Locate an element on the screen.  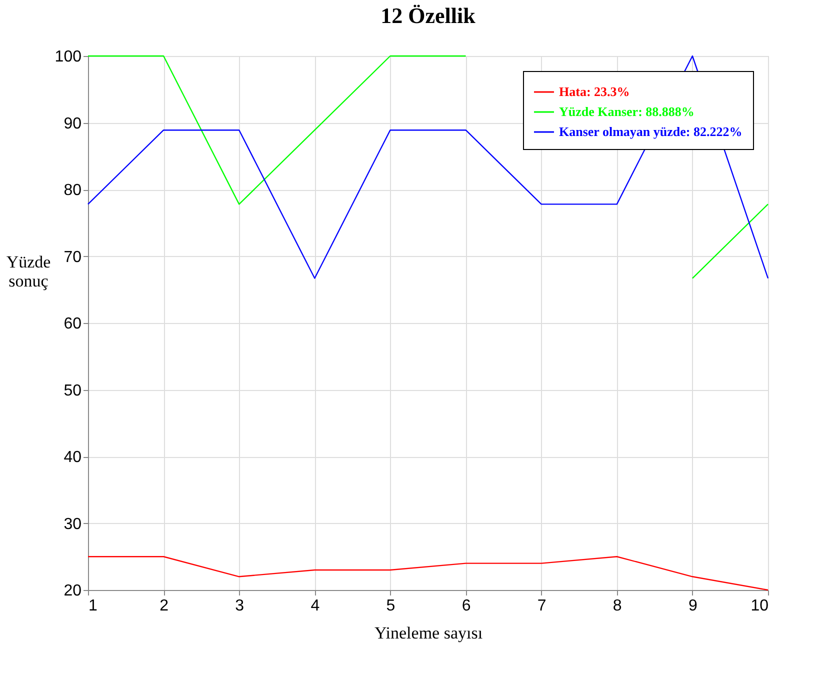
x-tick-label: 6 is located at coordinates (466, 606).